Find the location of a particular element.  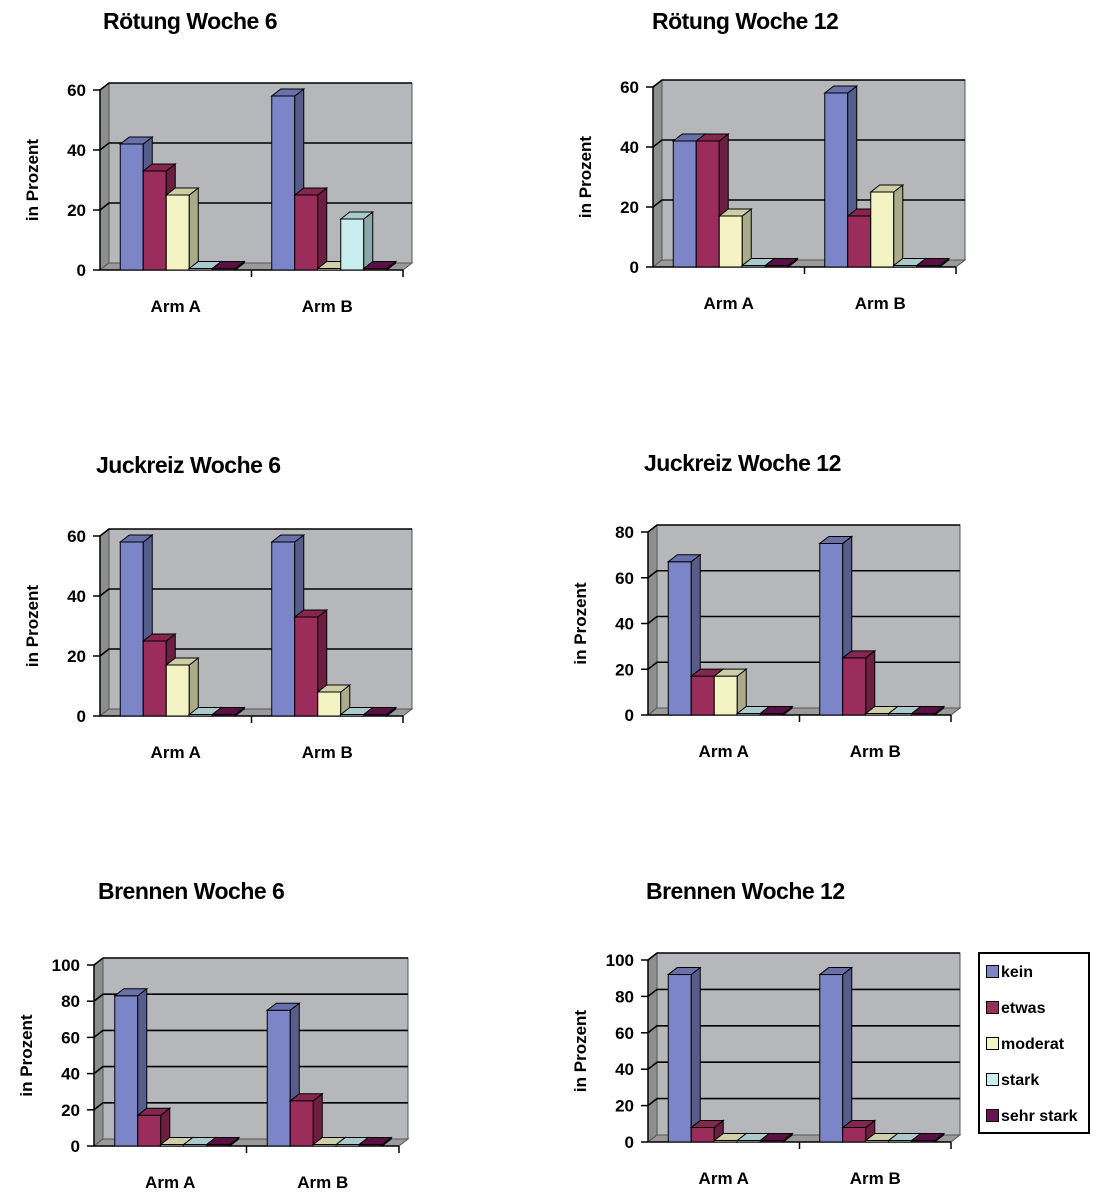

chart-title: Rötung Woche 12 is located at coordinates (745, 21).